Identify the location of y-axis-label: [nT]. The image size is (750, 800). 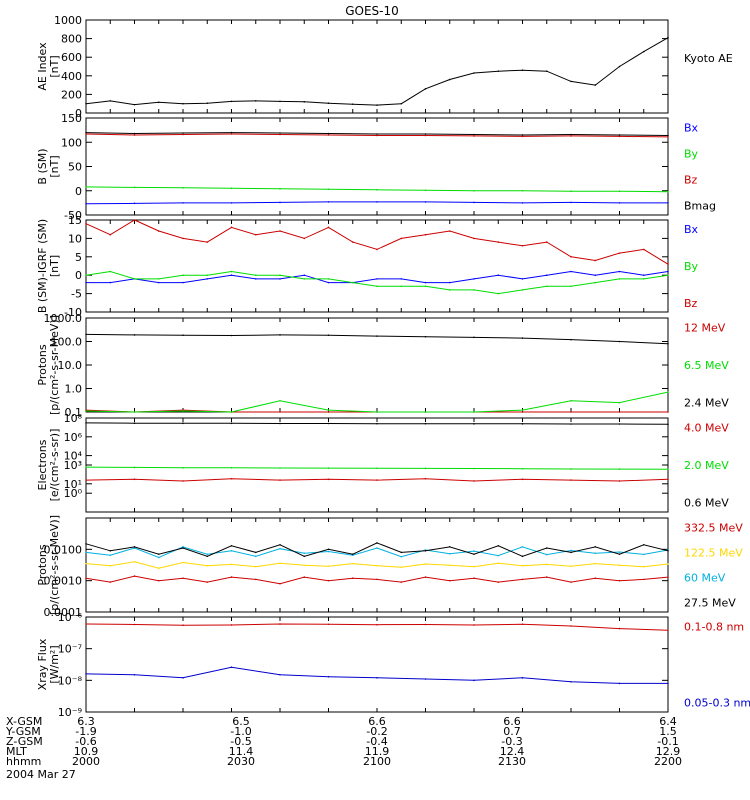
(54, 166).